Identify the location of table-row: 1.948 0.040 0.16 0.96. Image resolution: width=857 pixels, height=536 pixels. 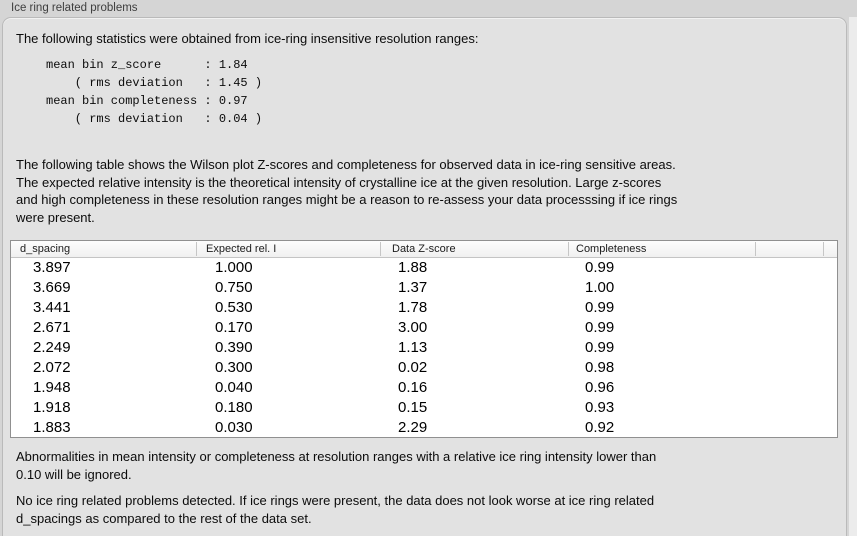
(424, 388).